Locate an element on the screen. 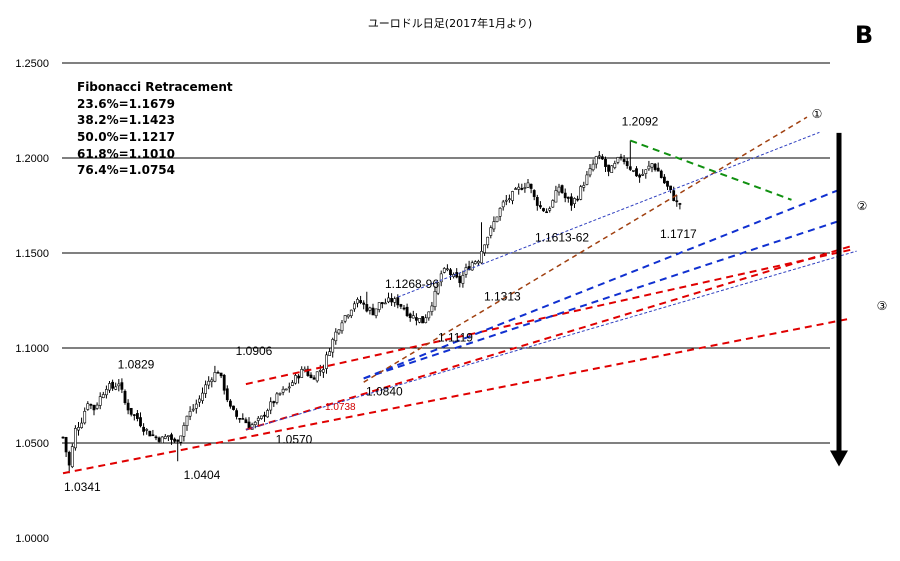  y-tick-label: 1.2500 is located at coordinates (32, 64).